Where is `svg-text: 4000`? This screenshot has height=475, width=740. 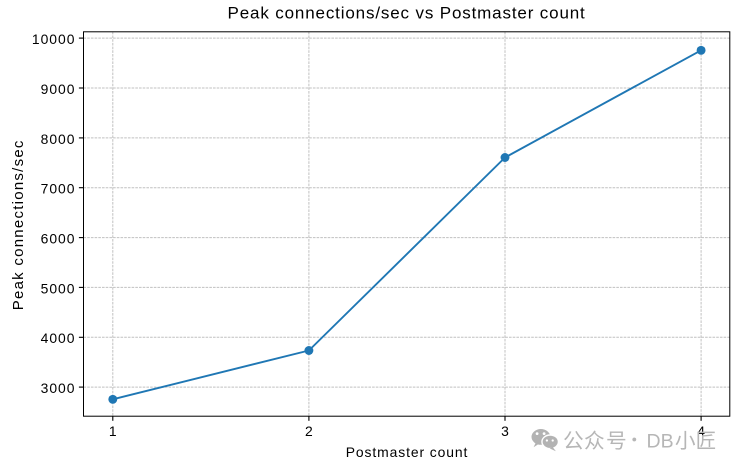 svg-text: 4000 is located at coordinates (58, 338).